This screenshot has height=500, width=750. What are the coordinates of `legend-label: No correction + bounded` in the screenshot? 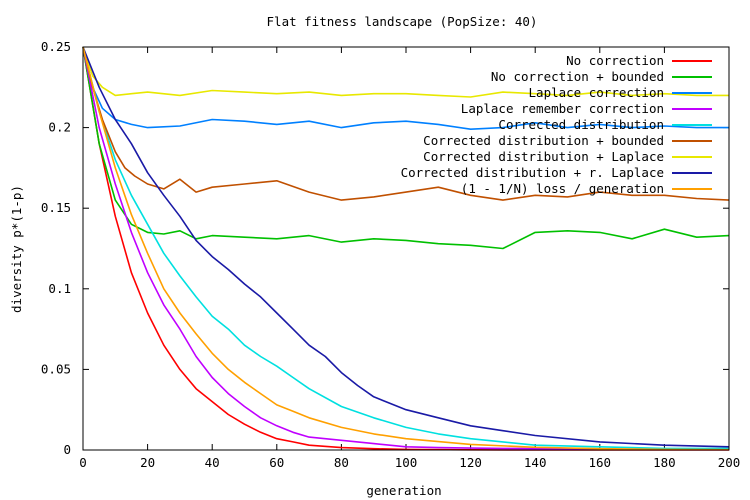 It's located at (577, 76).